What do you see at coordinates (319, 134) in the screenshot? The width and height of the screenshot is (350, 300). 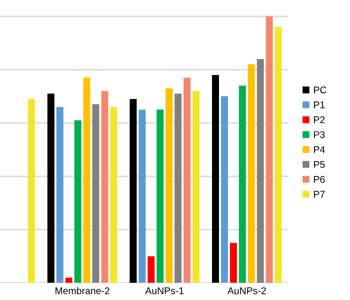 I see `legend-label: P3` at bounding box center [319, 134].